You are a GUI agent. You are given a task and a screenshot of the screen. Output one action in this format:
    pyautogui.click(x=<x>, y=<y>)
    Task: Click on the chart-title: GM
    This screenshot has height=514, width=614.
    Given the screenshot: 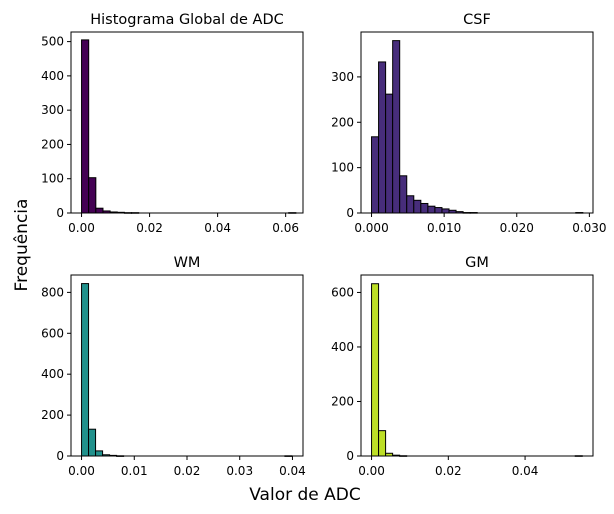 What is the action you would take?
    pyautogui.click(x=477, y=263)
    